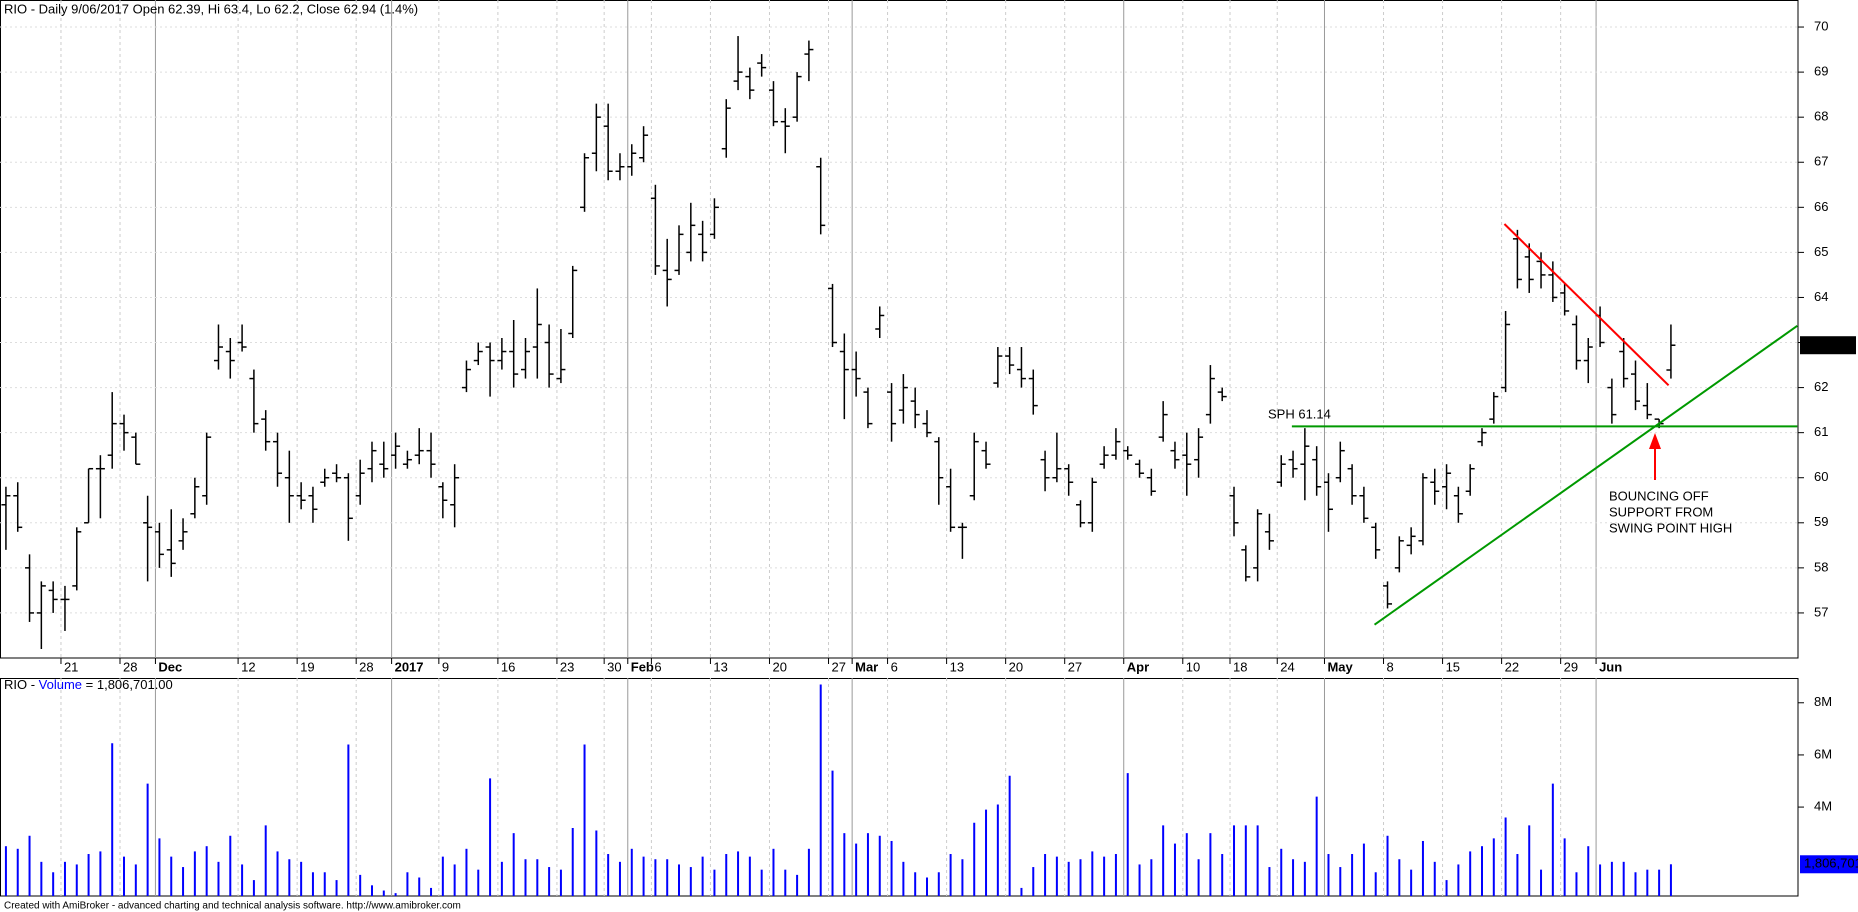 The width and height of the screenshot is (1858, 912). Describe the element at coordinates (1824, 344) in the screenshot. I see `last-price-label: 62.94` at that location.